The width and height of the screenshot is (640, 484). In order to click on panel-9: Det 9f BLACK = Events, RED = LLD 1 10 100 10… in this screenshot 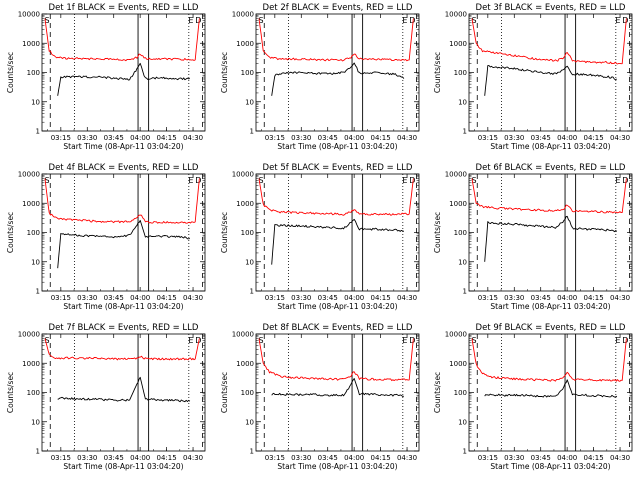, I will do `click(533, 397)`.